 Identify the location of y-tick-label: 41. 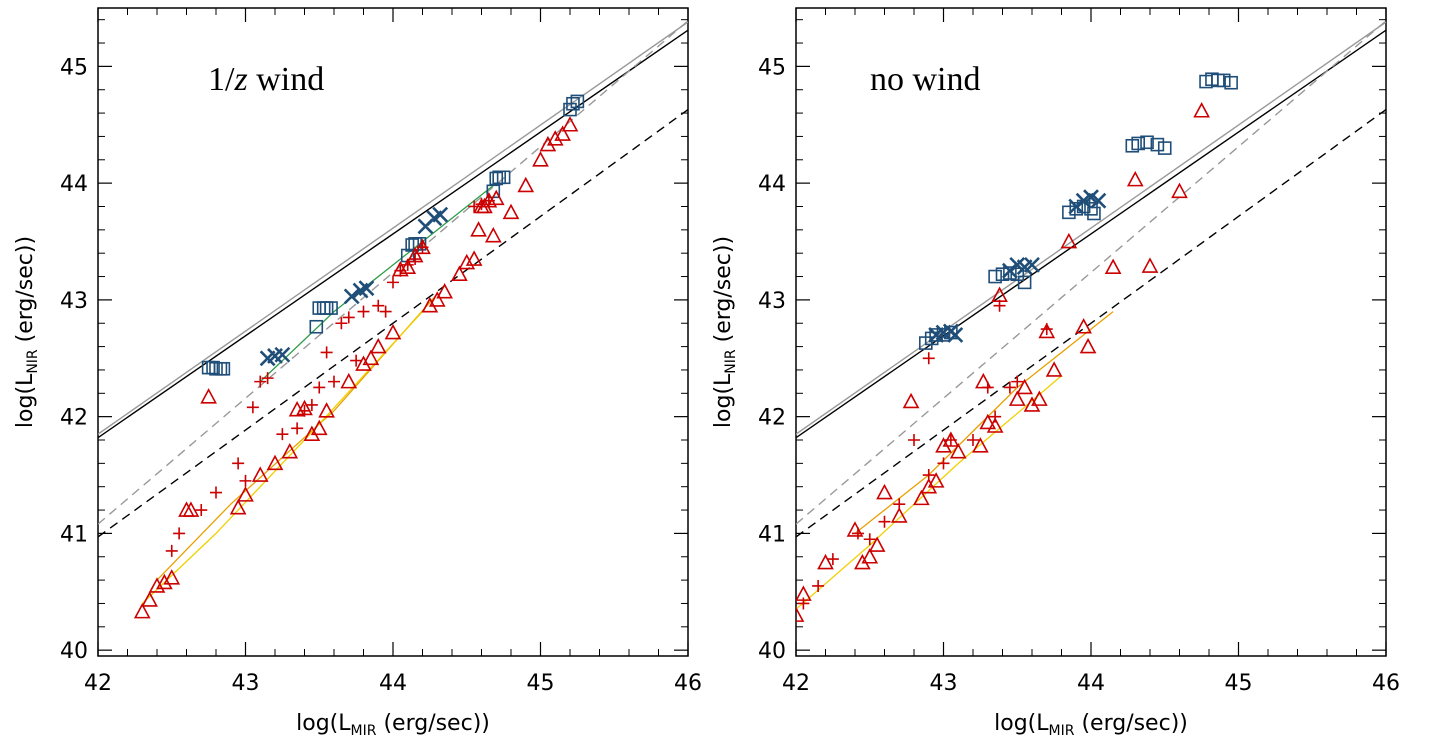
(772, 534).